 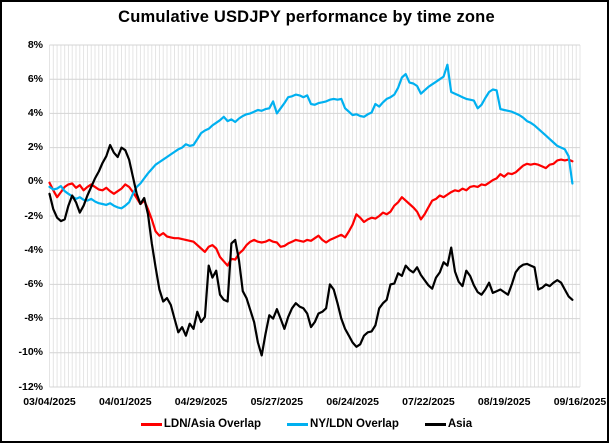 I want to click on legend: LDN/Asia Overlap NY/LDN Overlap Asia, so click(x=305, y=424).